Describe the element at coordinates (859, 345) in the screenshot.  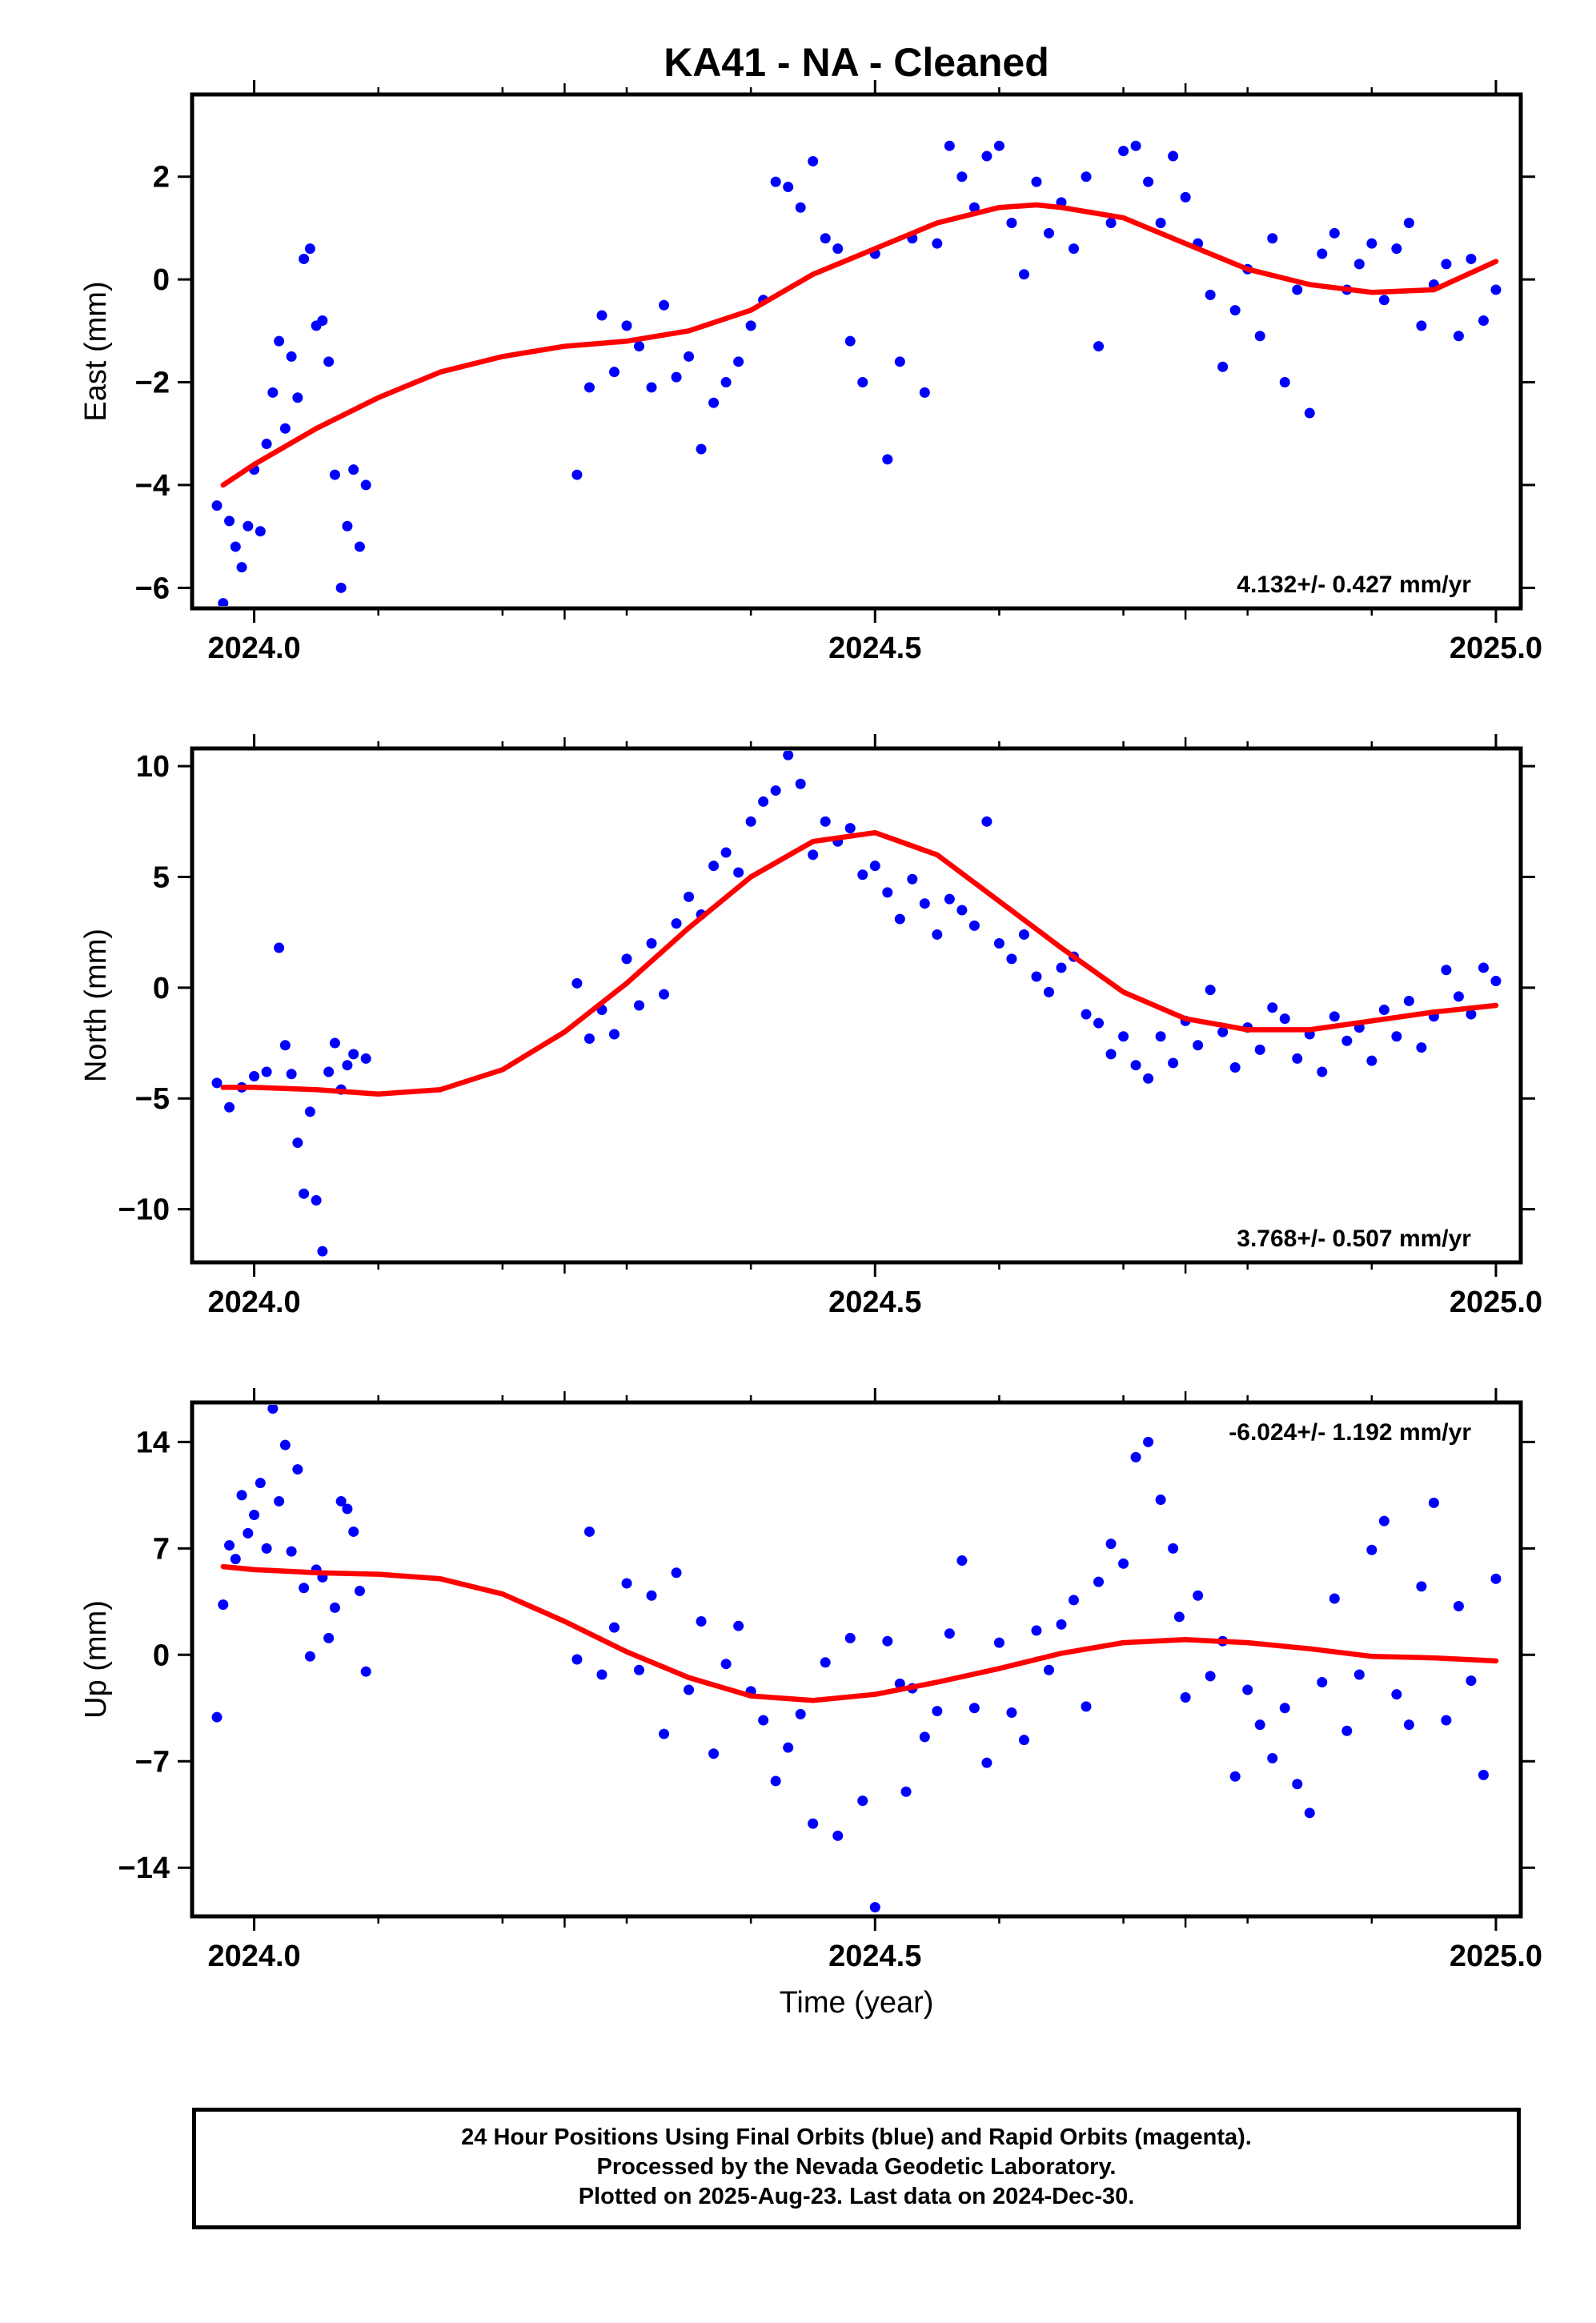
I see `trend-fit-line` at that location.